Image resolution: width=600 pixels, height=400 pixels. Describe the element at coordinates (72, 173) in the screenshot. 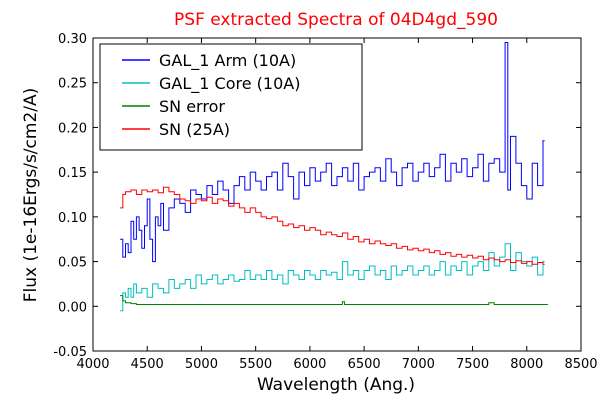

I see `y-tick-label: 0.15` at that location.